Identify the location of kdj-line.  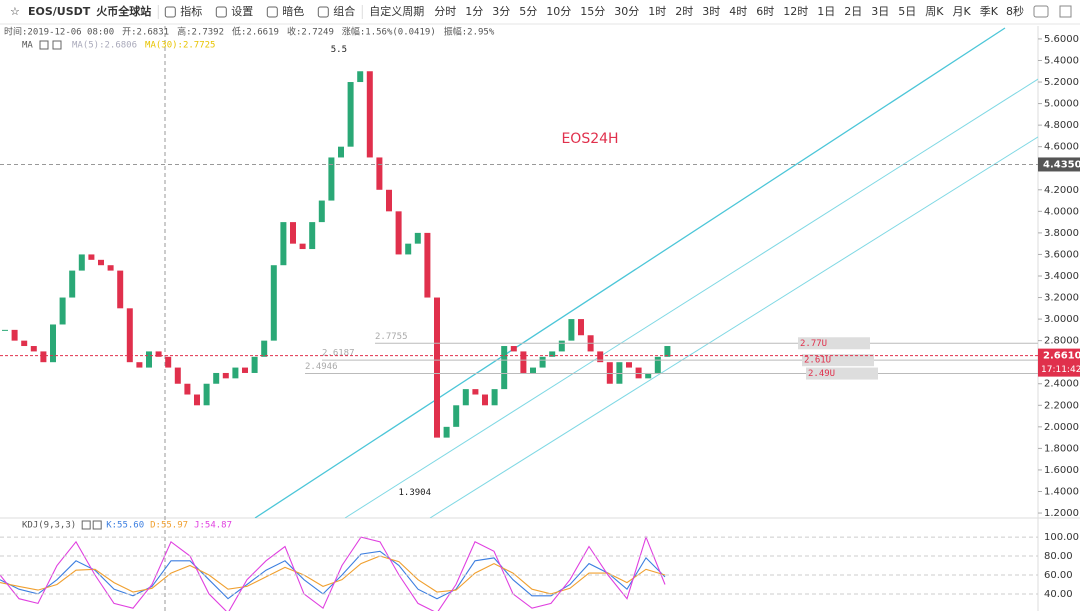
(333, 573).